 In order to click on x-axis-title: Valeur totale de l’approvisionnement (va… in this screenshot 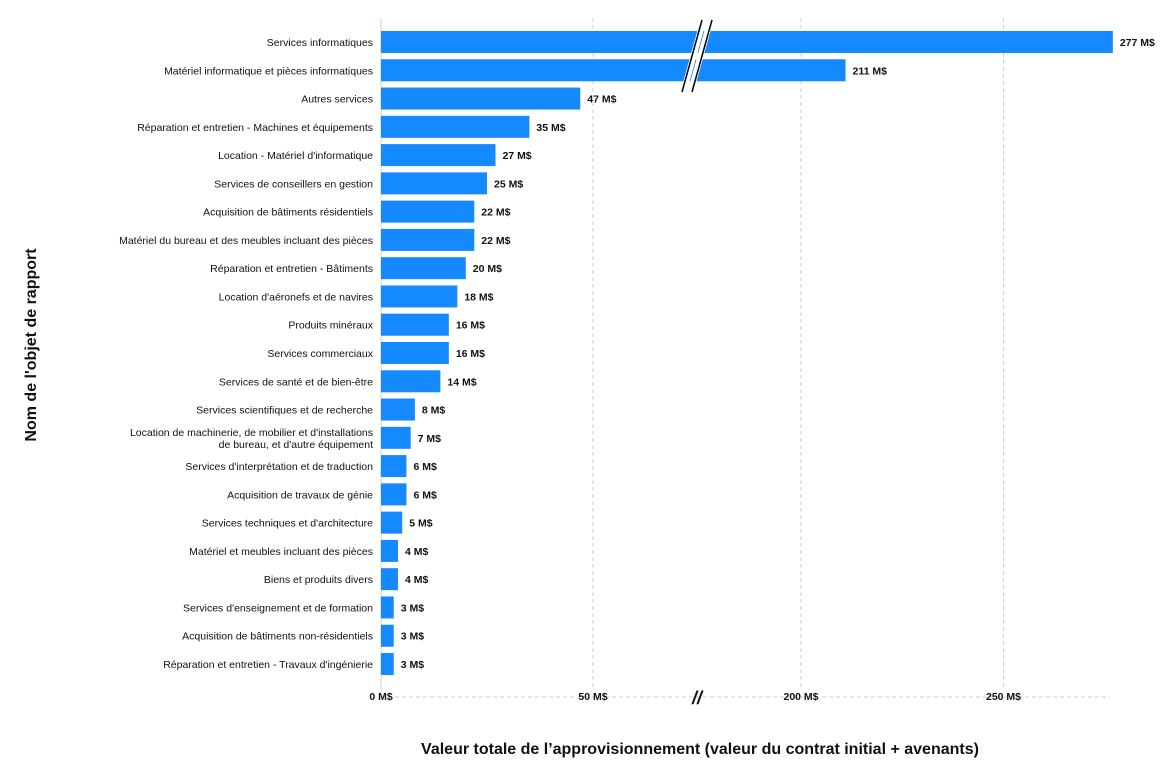, I will do `click(700, 749)`.